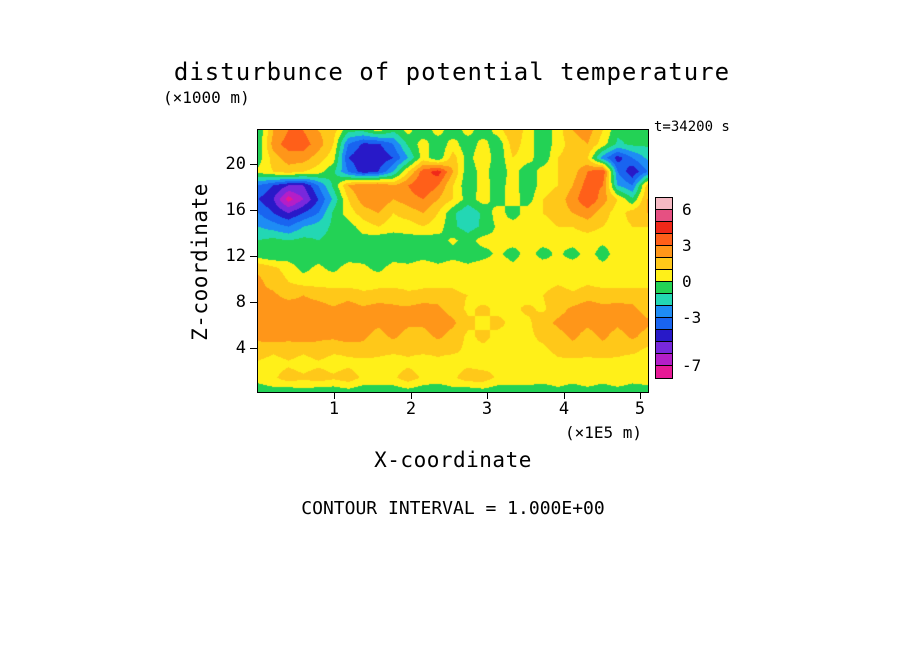 The width and height of the screenshot is (904, 654). What do you see at coordinates (692, 365) in the screenshot?
I see `colorbar-tick-label: -7` at bounding box center [692, 365].